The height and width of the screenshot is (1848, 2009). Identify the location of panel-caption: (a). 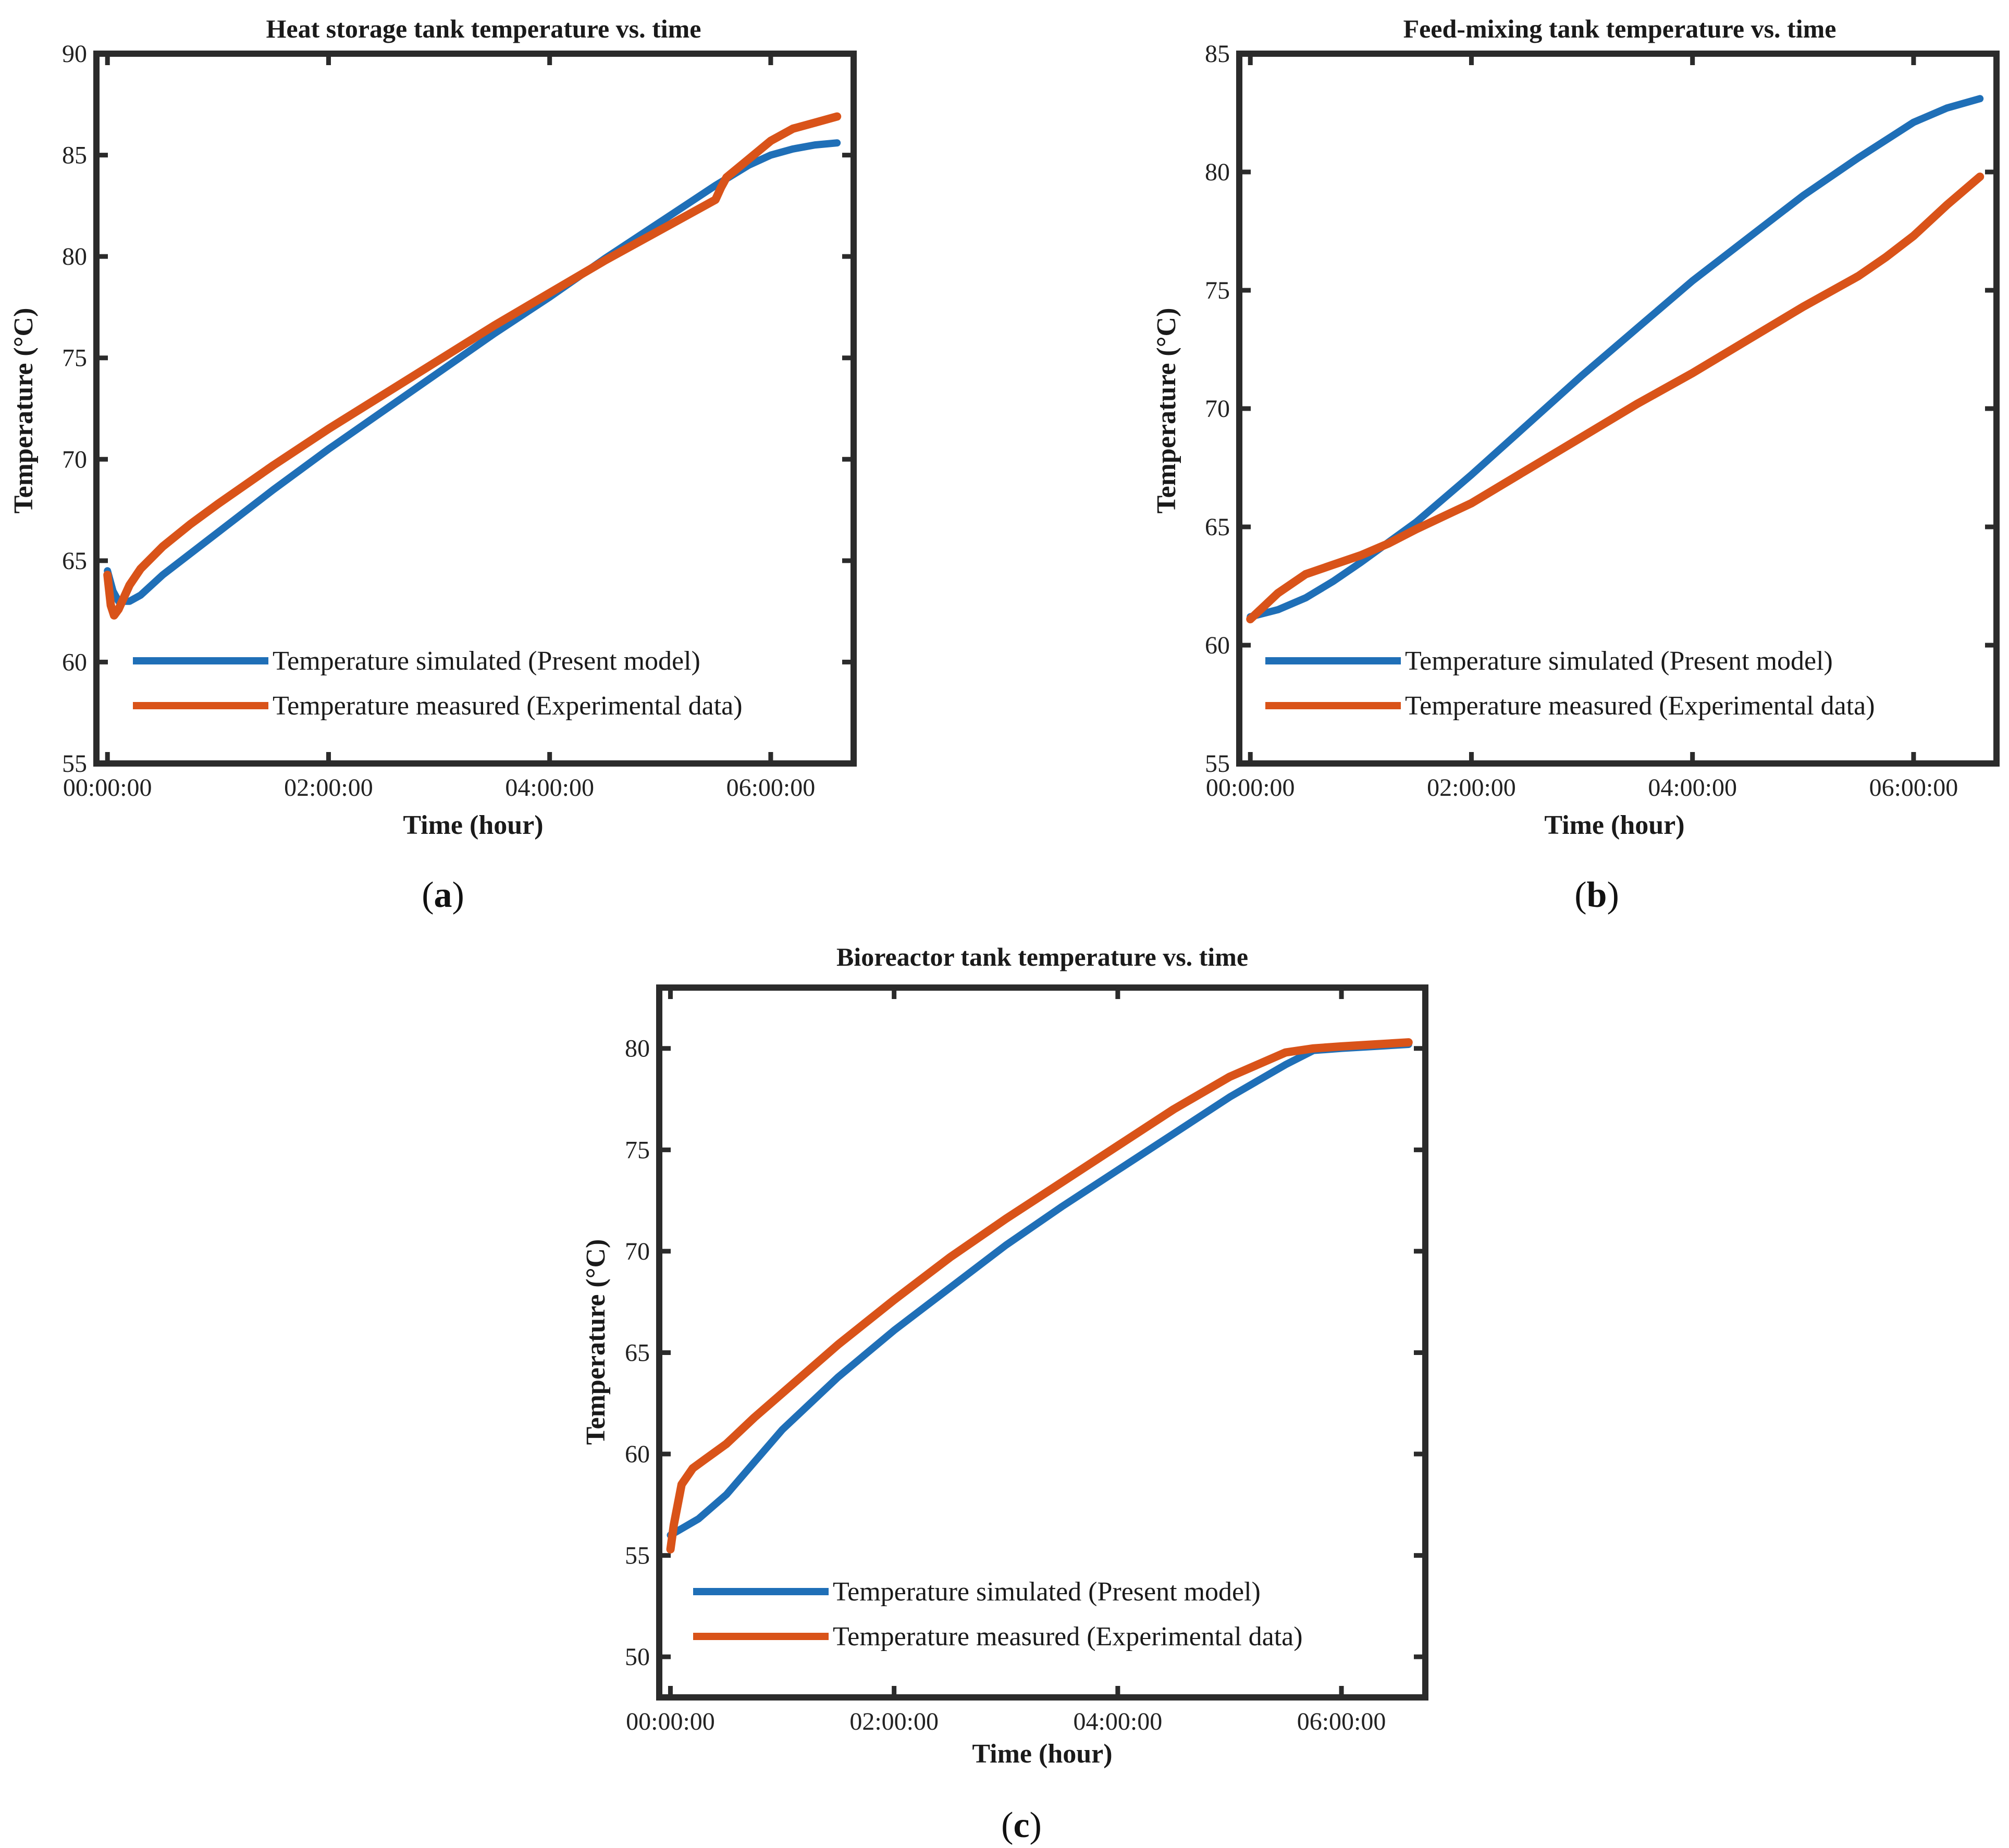
(443, 895).